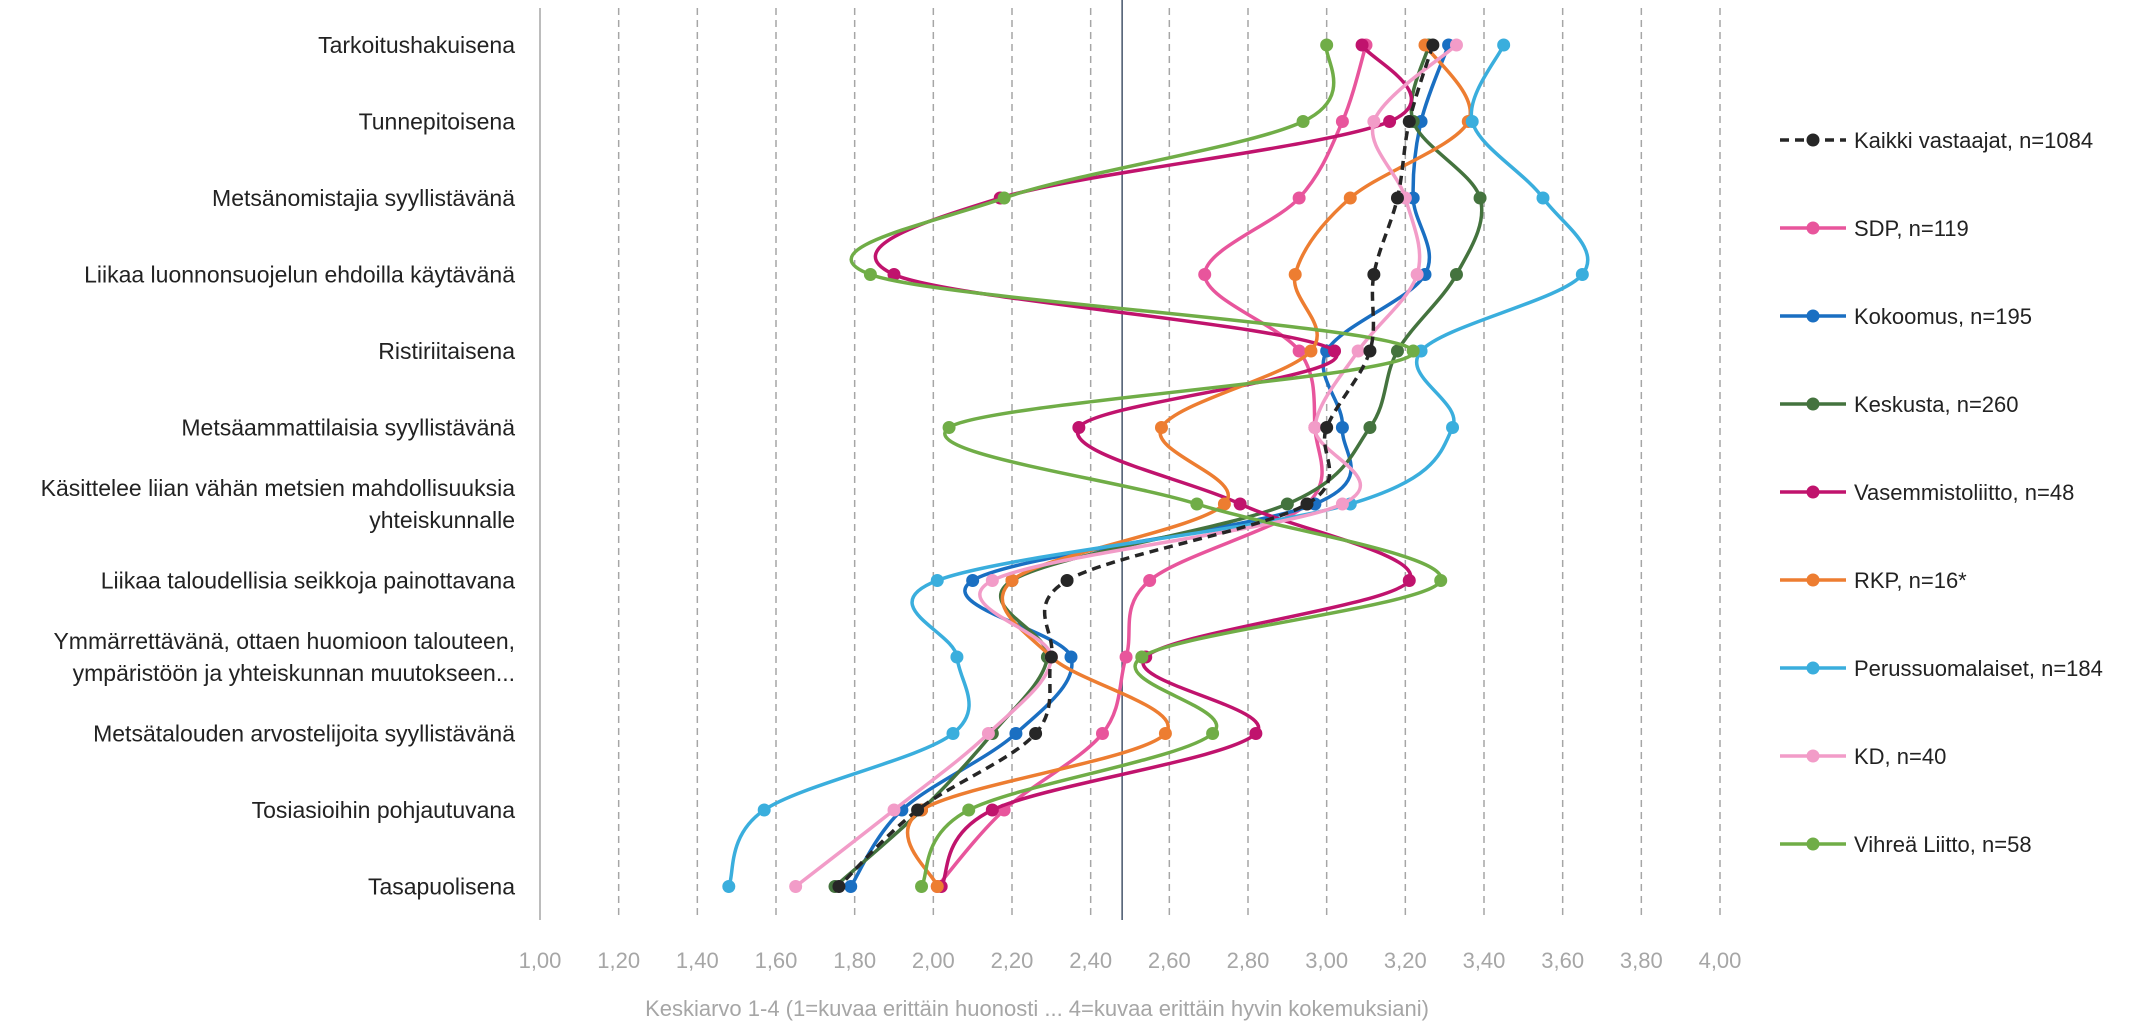 Image resolution: width=2134 pixels, height=1023 pixels. Describe the element at coordinates (1943, 316) in the screenshot. I see `legend-label: Kokoomus, n=195` at that location.